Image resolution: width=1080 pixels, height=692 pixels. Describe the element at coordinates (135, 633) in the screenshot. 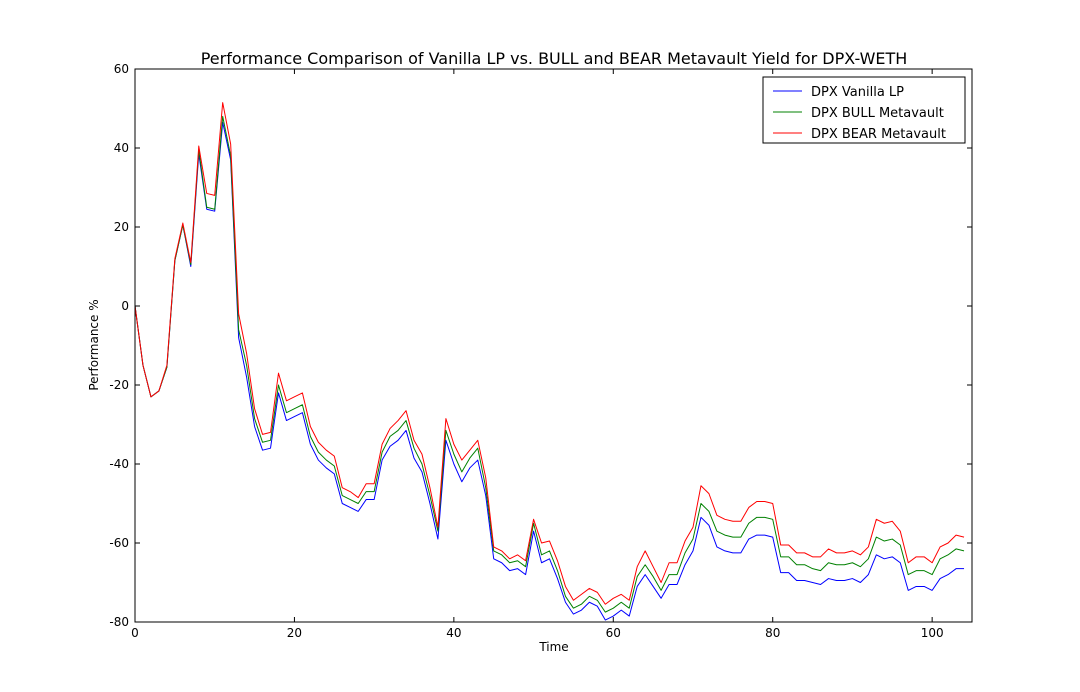

I see `x-tick-label: 0` at that location.